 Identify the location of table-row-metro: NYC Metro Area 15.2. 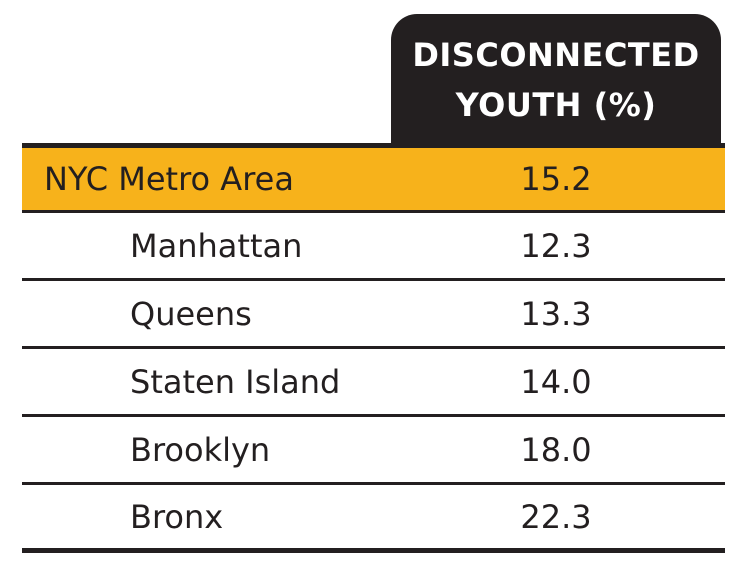
(373, 180).